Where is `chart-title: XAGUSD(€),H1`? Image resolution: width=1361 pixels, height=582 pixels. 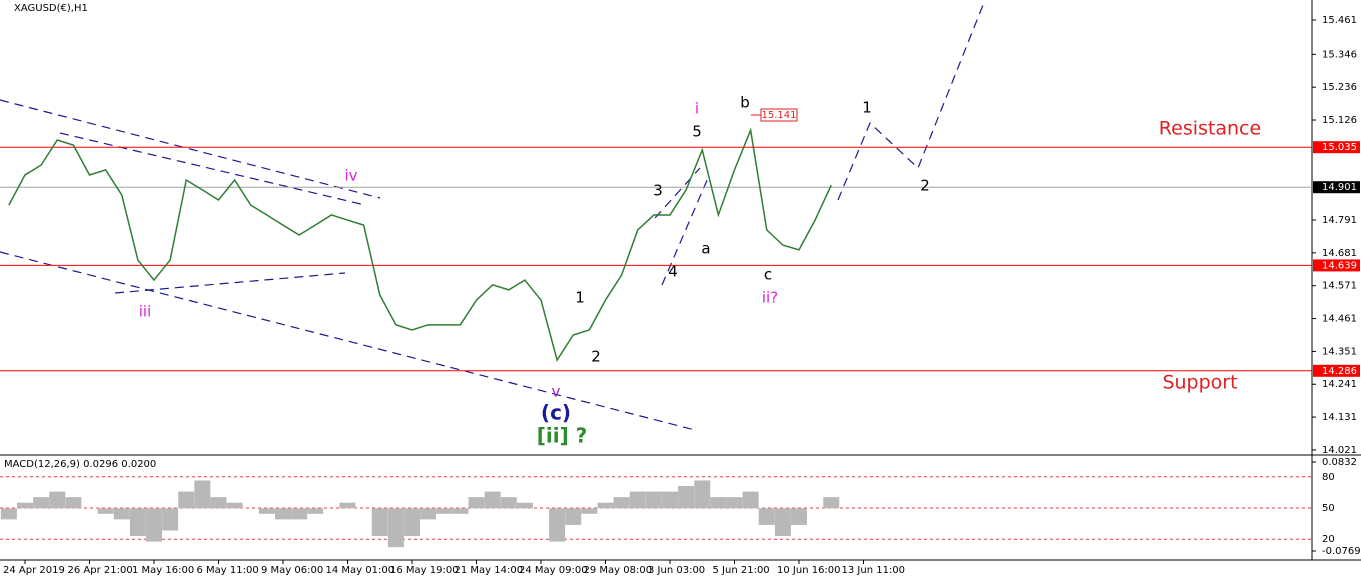
chart-title: XAGUSD(€),H1 is located at coordinates (51, 8).